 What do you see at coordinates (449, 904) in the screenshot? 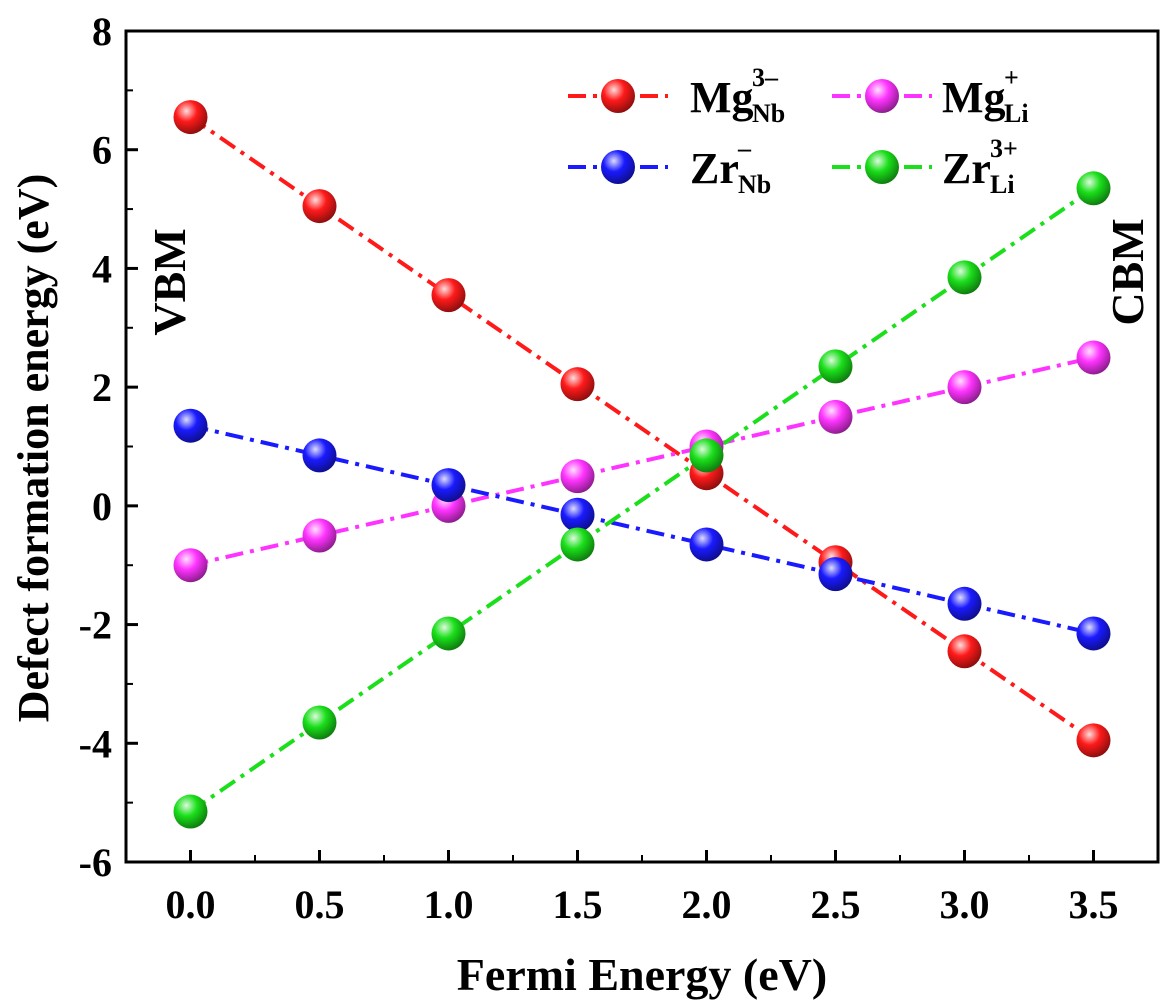
I see `x-tick-label: 1.0` at bounding box center [449, 904].